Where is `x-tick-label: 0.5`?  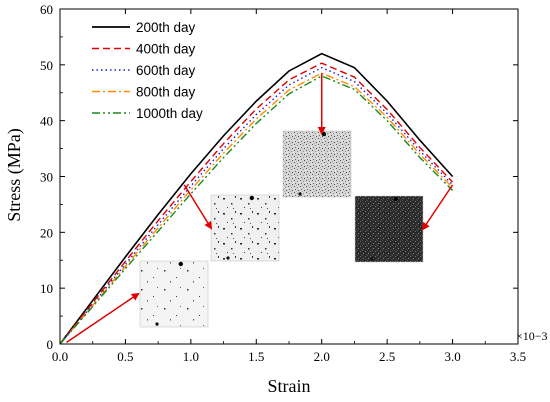 x-tick-label: 0.5 is located at coordinates (125, 356).